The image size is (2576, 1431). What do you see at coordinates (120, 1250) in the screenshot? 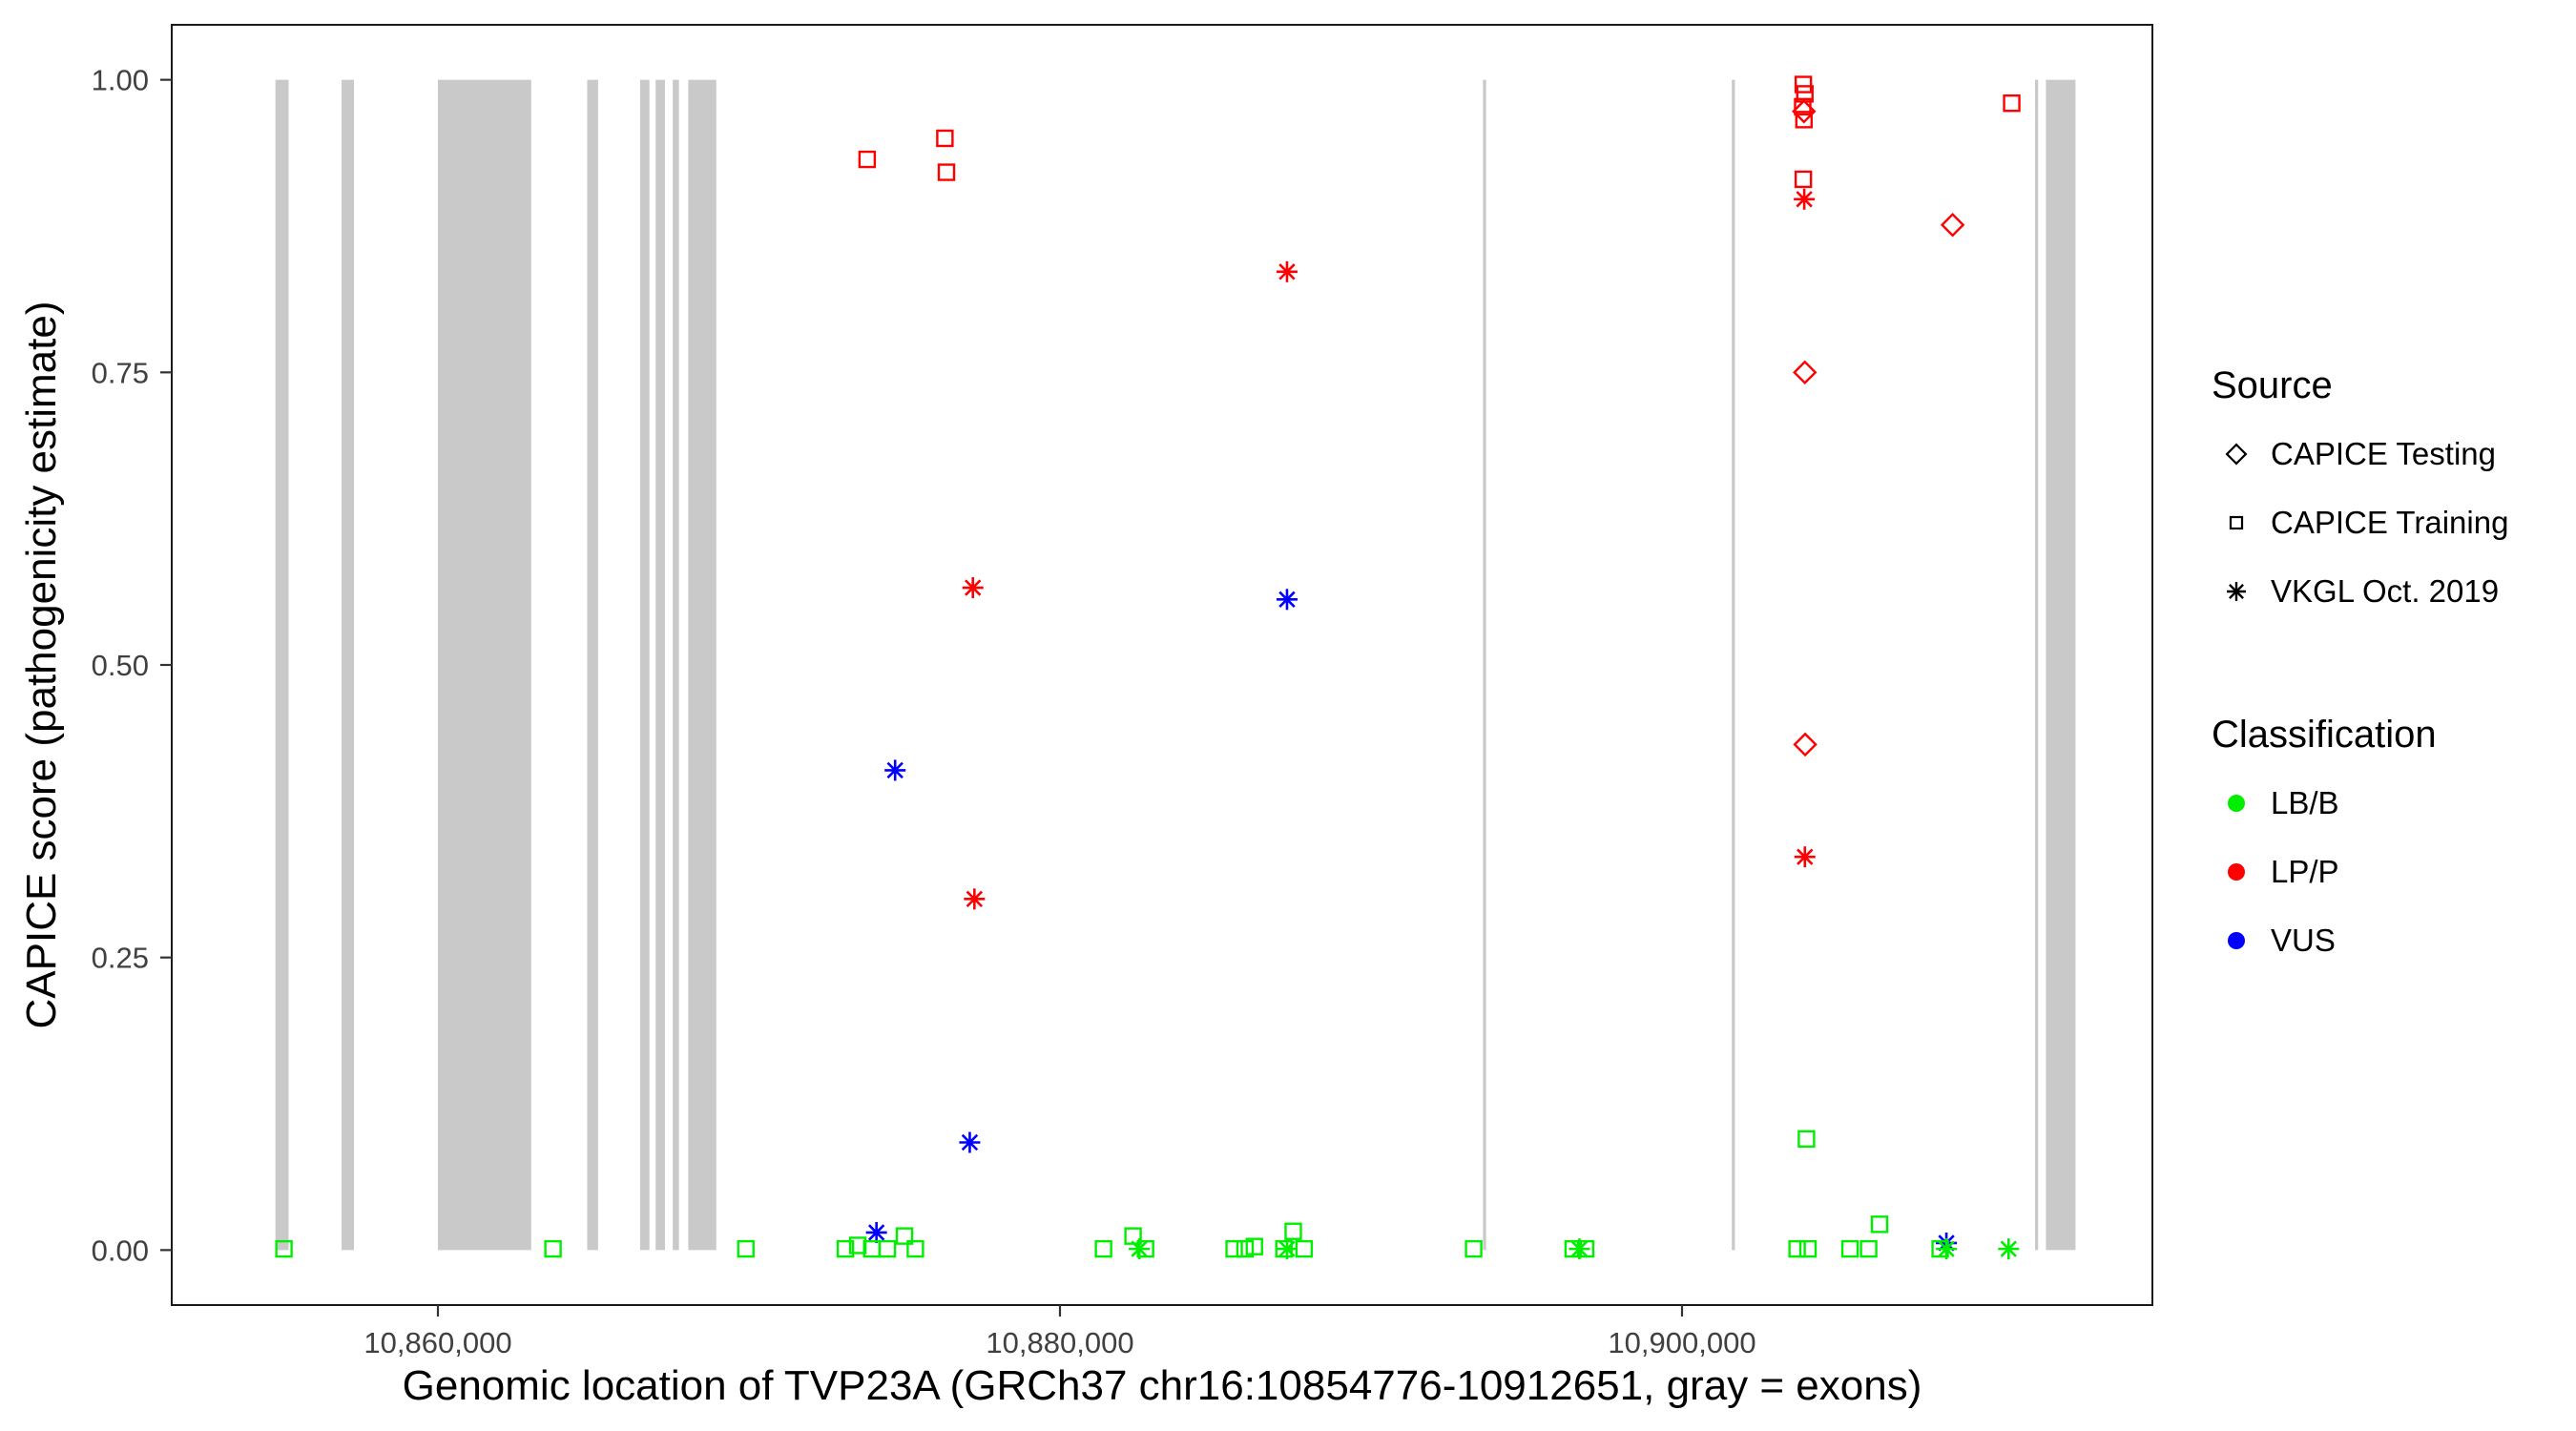
I see `y-tick-label: 0.00` at bounding box center [120, 1250].